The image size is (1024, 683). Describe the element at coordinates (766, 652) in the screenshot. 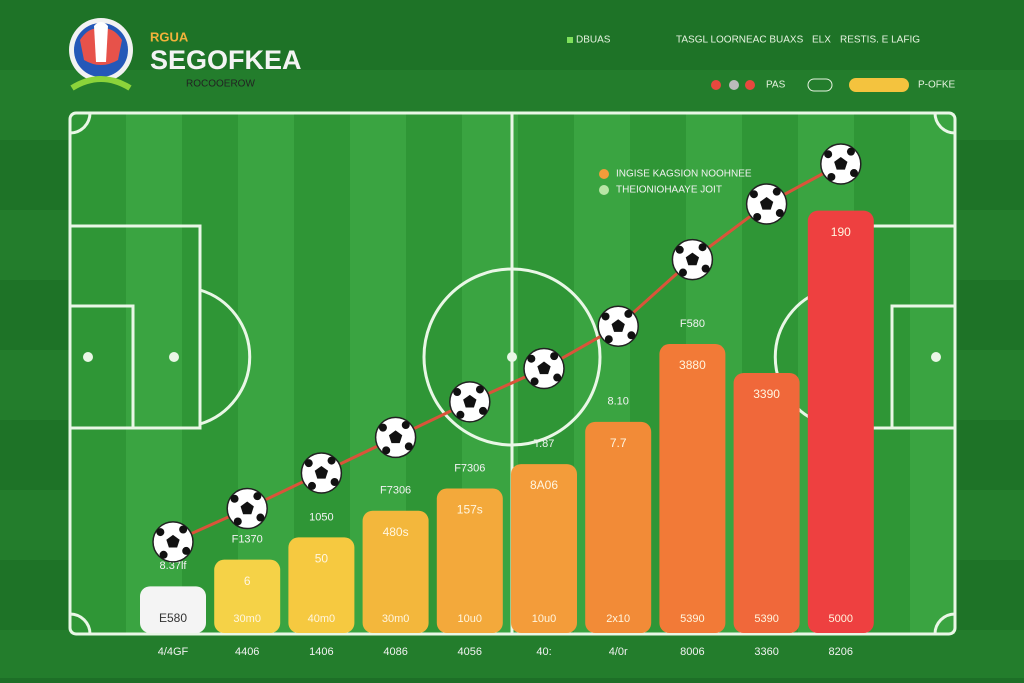

I see `x-tick-label: 3360` at that location.